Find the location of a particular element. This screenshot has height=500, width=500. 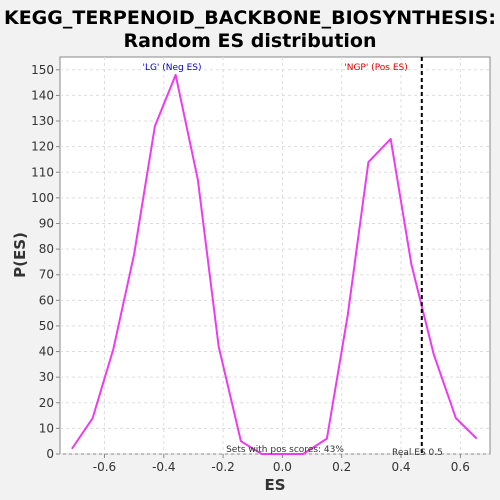

y-tick-label: 70 is located at coordinates (46, 275).